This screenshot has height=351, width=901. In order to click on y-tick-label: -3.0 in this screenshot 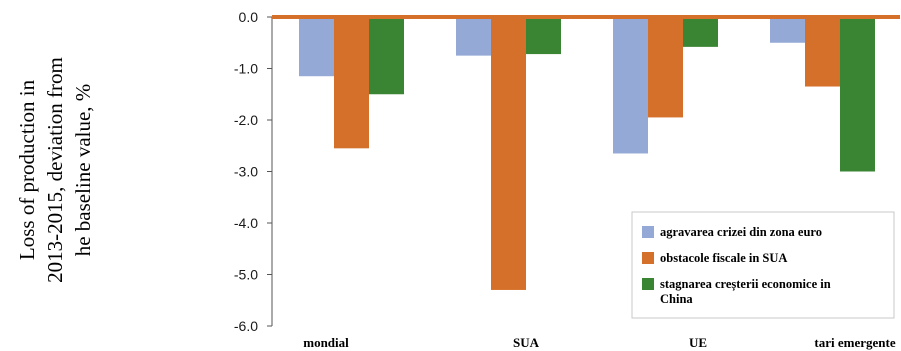, I will do `click(246, 172)`.